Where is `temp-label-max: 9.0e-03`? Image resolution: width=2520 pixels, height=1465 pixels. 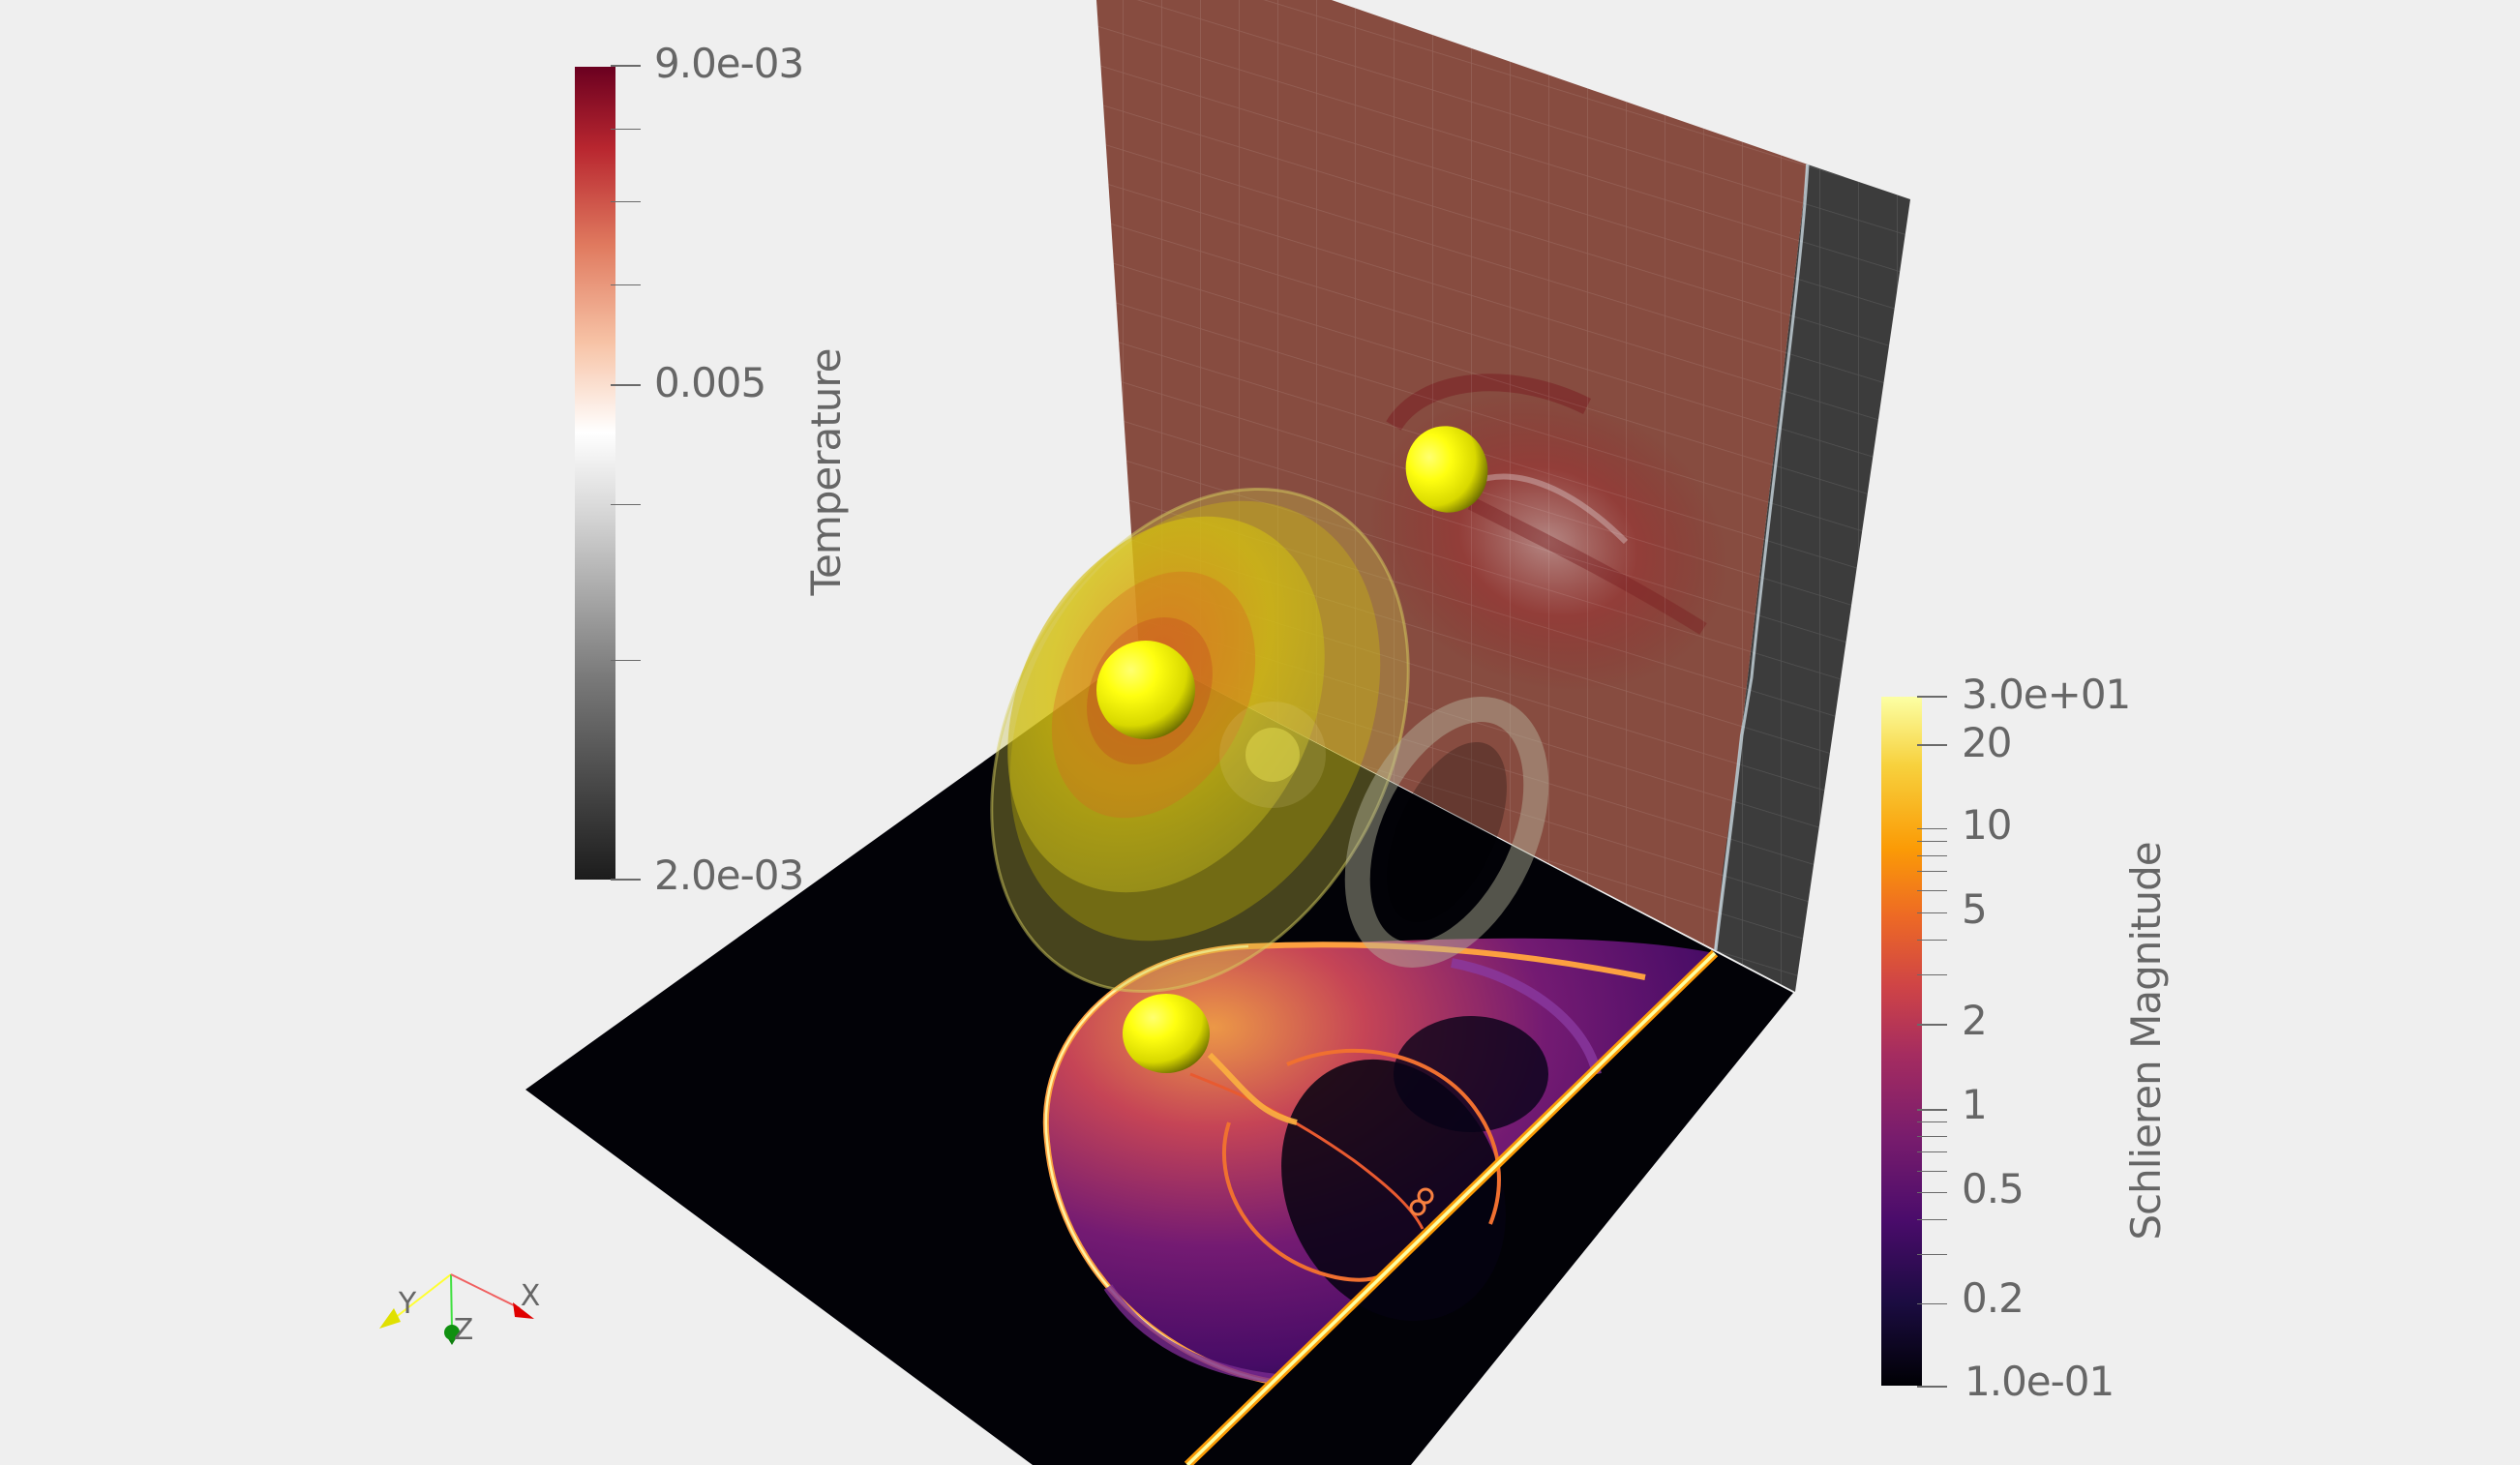 temp-label-max: 9.0e-03 is located at coordinates (729, 64).